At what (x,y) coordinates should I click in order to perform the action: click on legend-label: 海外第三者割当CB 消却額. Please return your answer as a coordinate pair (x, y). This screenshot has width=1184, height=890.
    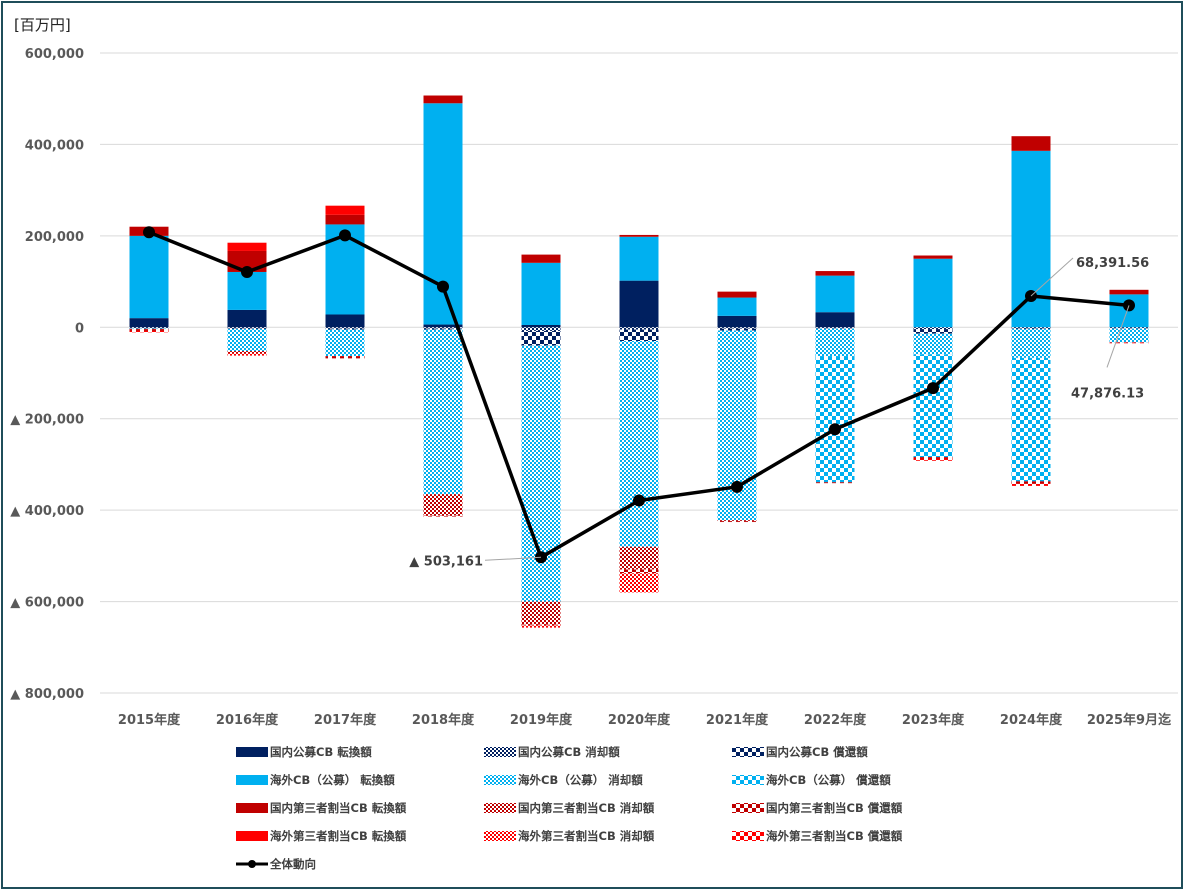
    Looking at the image, I should click on (586, 836).